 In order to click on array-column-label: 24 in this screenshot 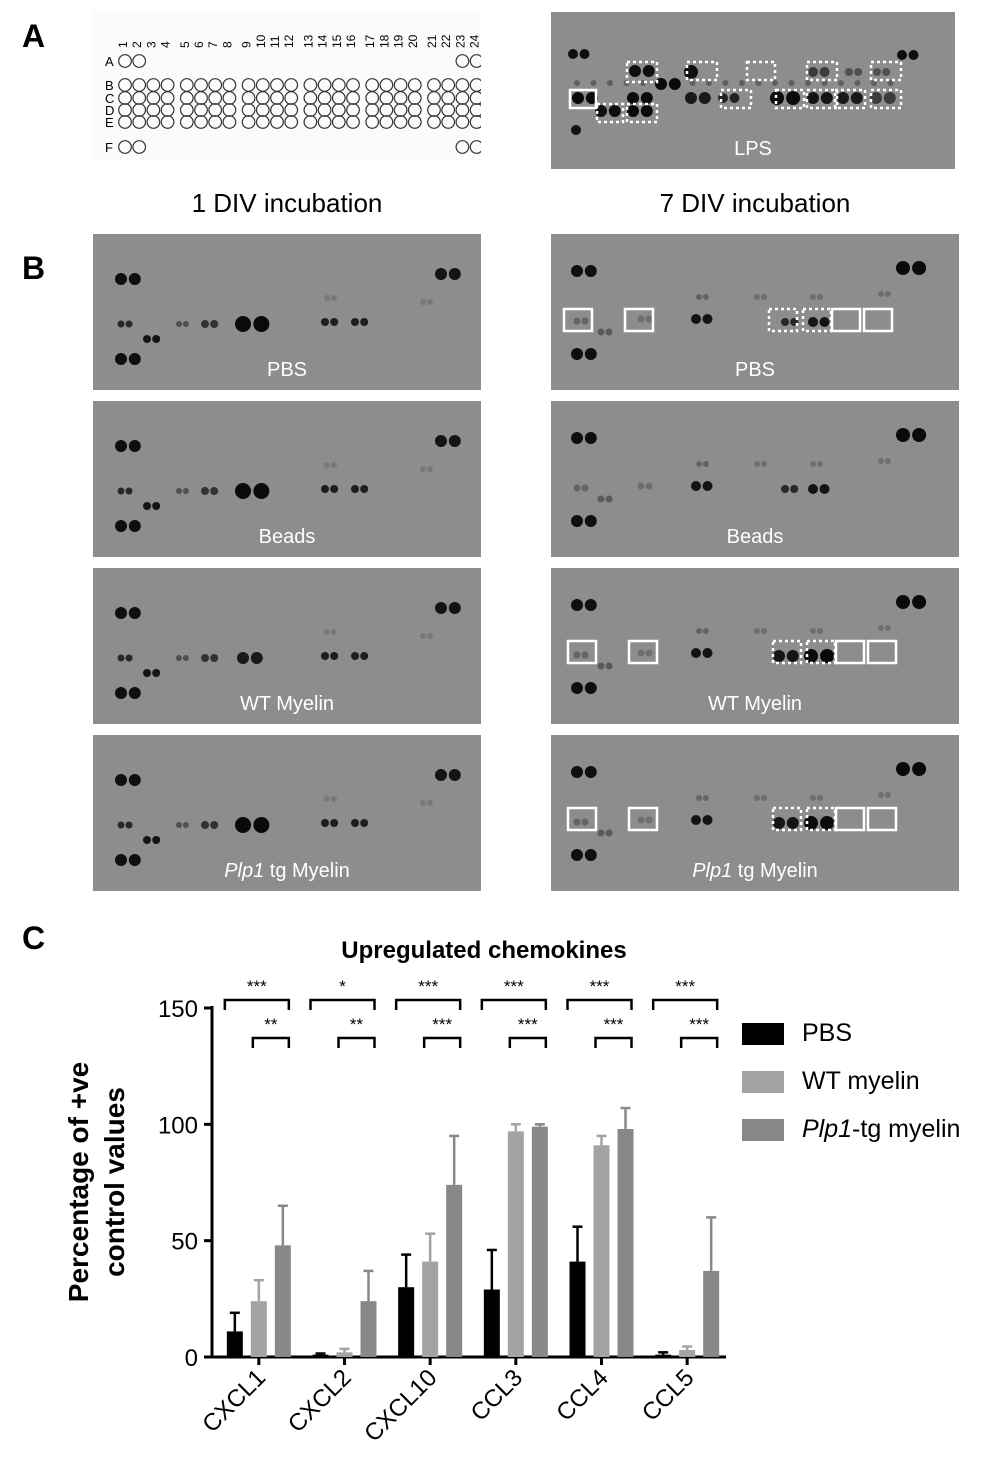, I will do `click(474, 41)`.